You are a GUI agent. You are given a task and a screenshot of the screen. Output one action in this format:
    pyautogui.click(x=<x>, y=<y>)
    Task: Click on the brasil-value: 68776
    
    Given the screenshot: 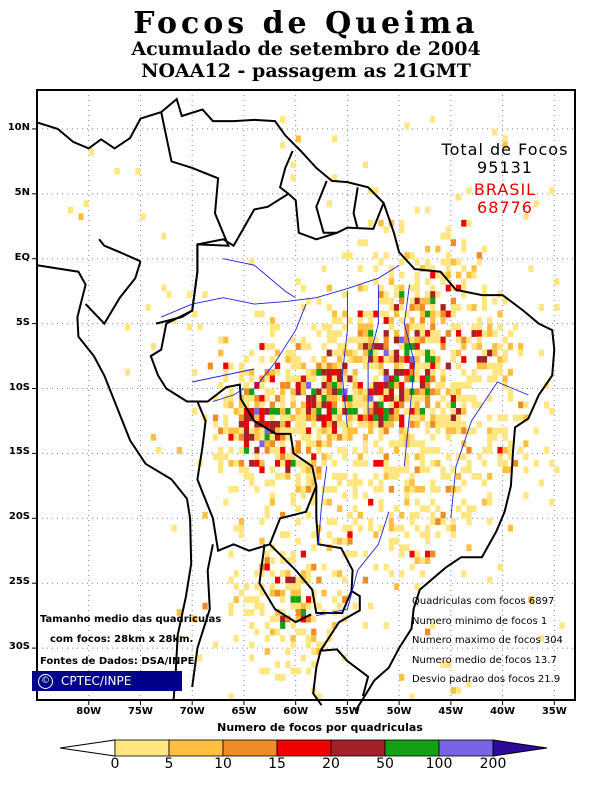 What is the action you would take?
    pyautogui.click(x=505, y=207)
    